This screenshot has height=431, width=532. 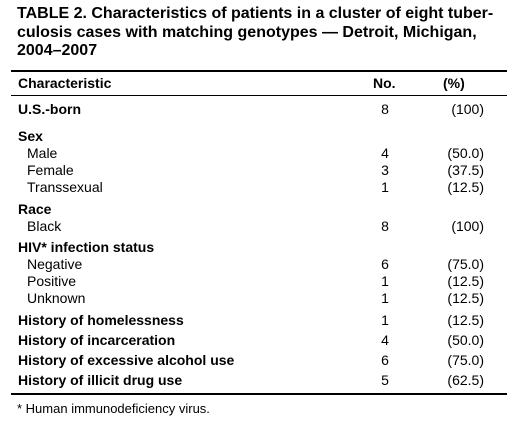 I want to click on table-row: History of illicit drug use 5 (62.5), so click(x=266, y=380).